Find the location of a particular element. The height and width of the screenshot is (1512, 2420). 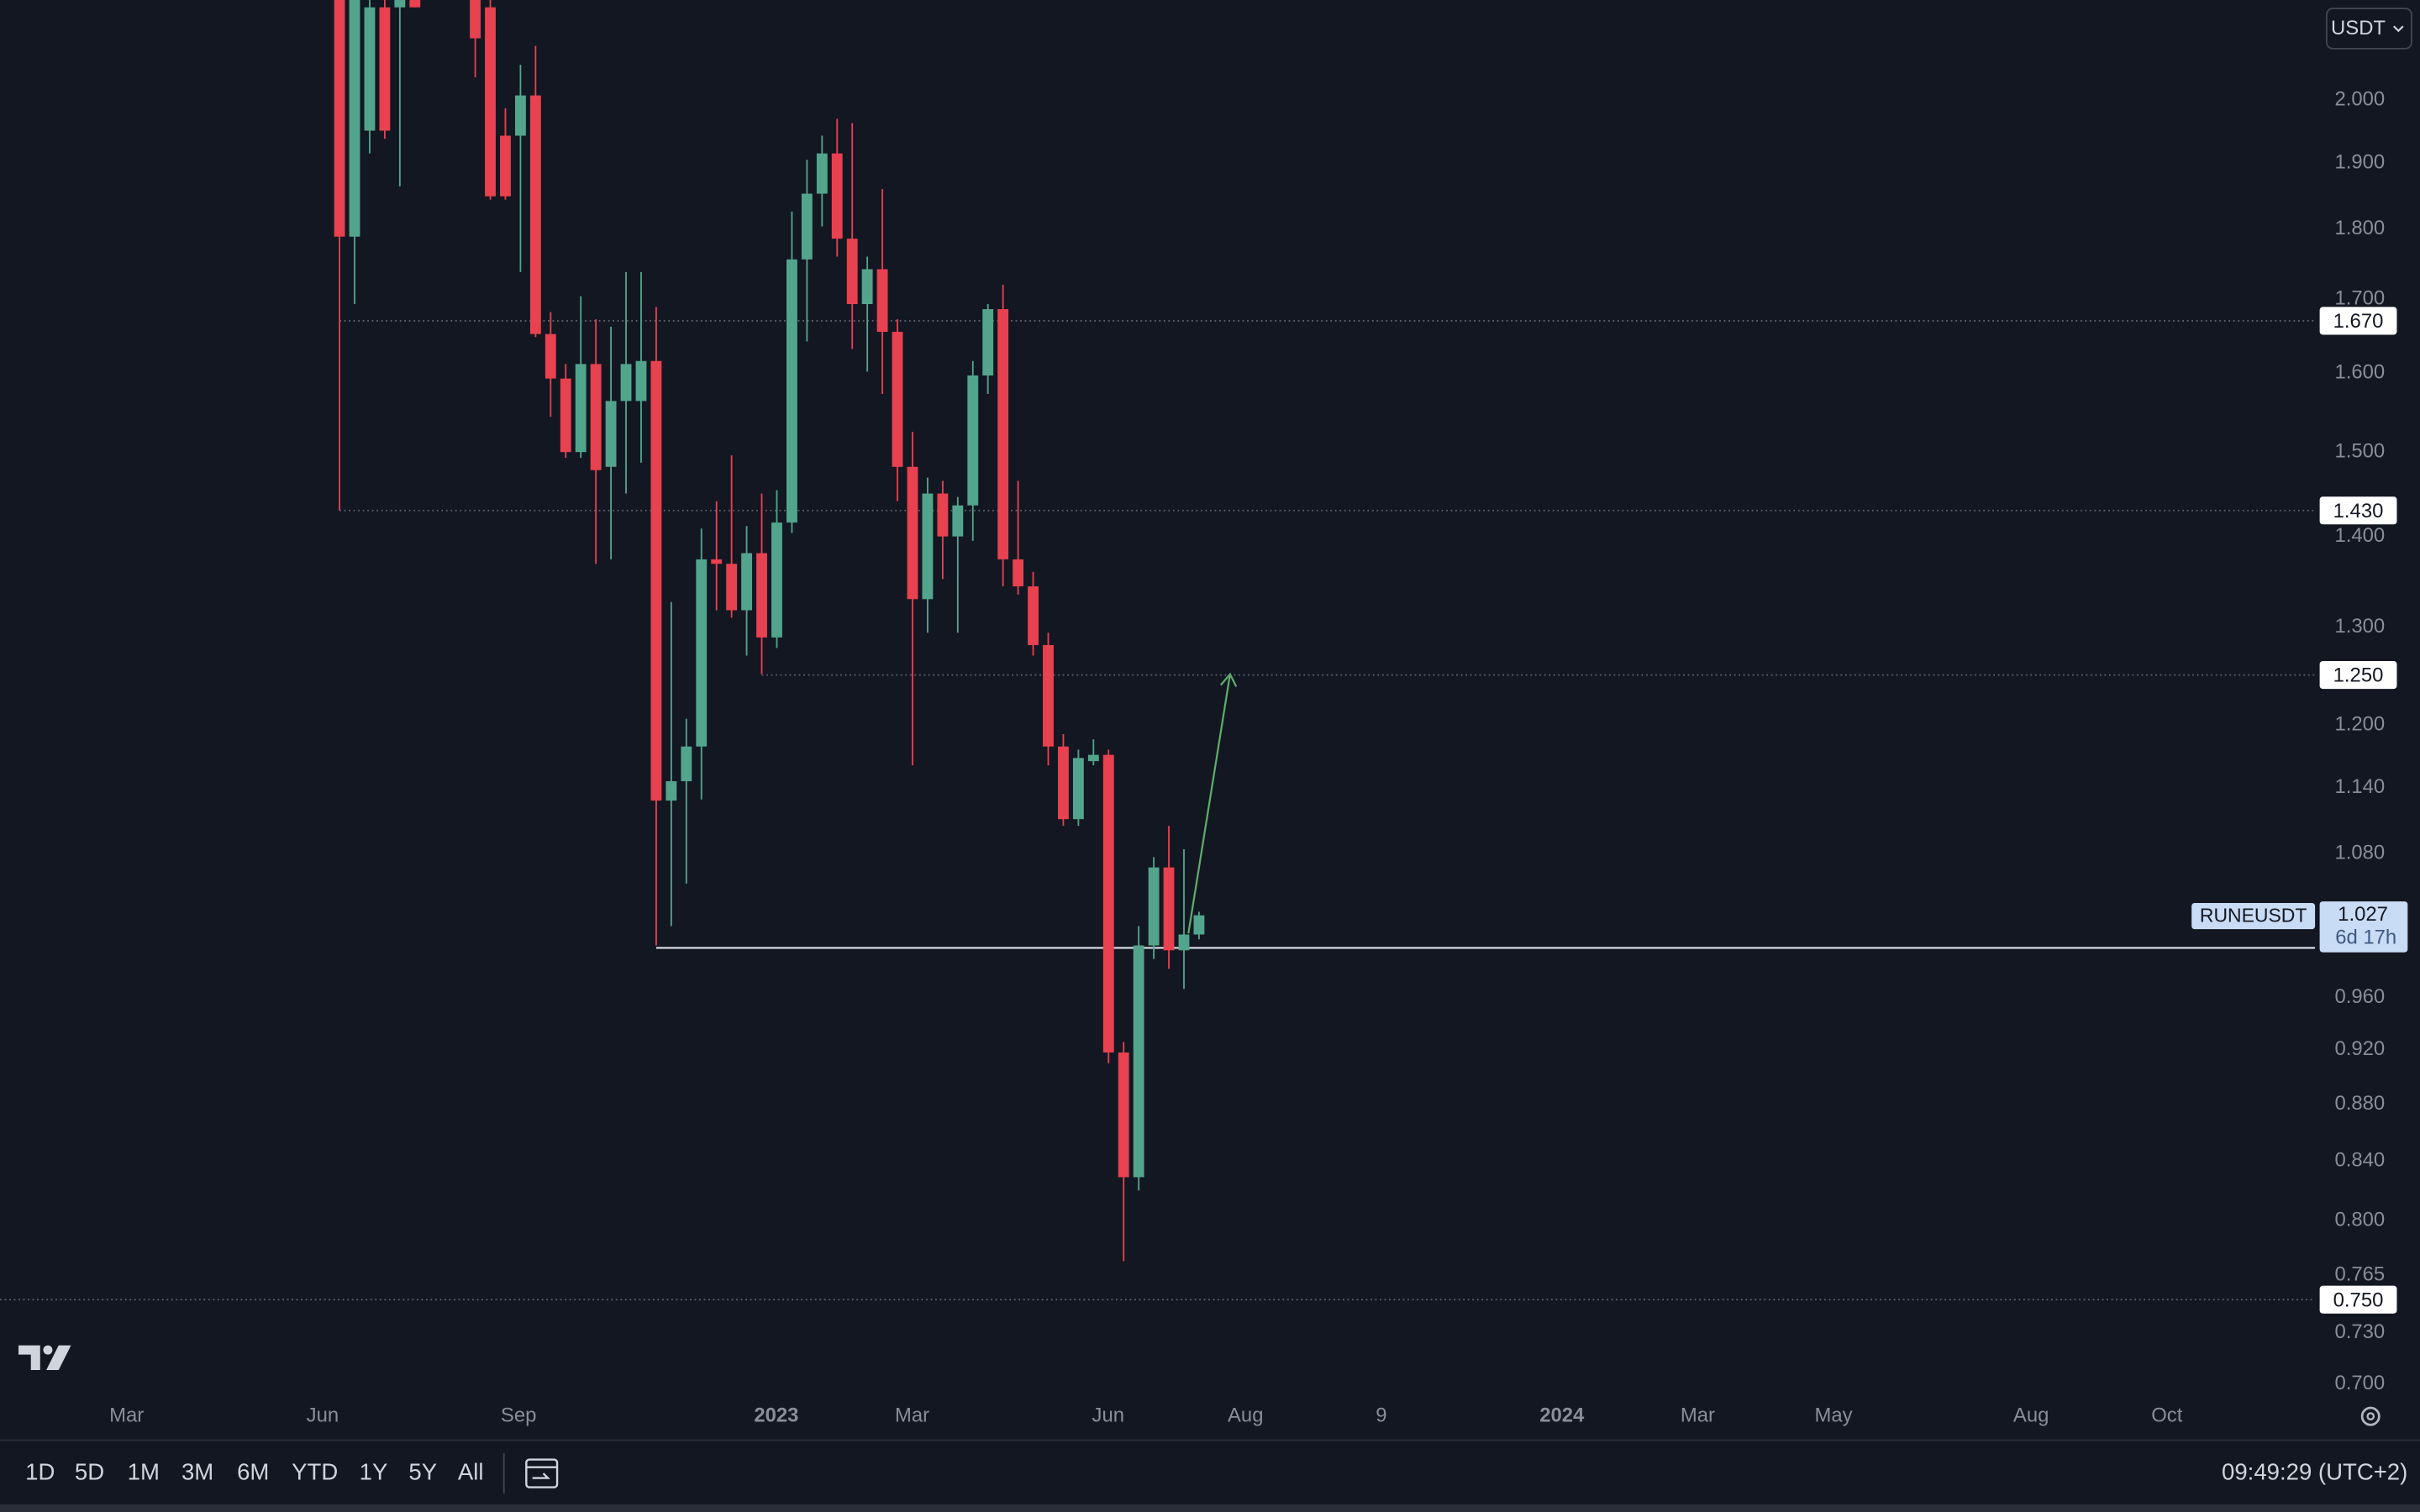

gear-inner is located at coordinates (2370, 1416).